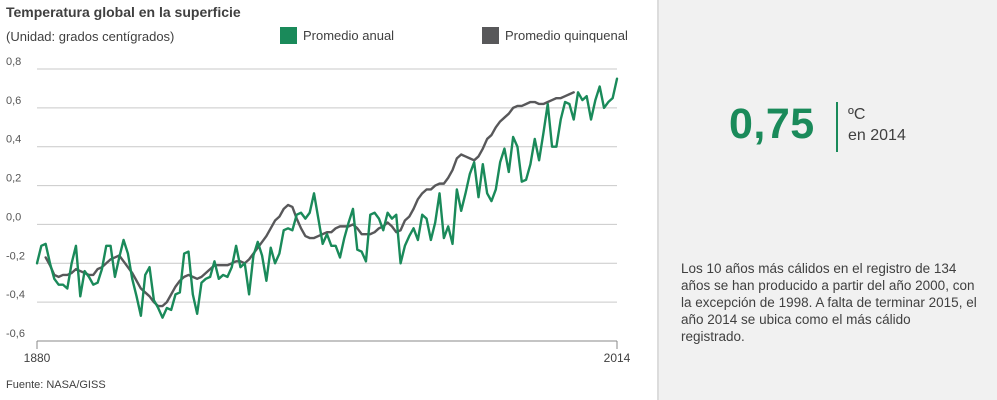 This screenshot has width=997, height=400. I want to click on chart-title: Temperatura global en la superficie, so click(123, 12).